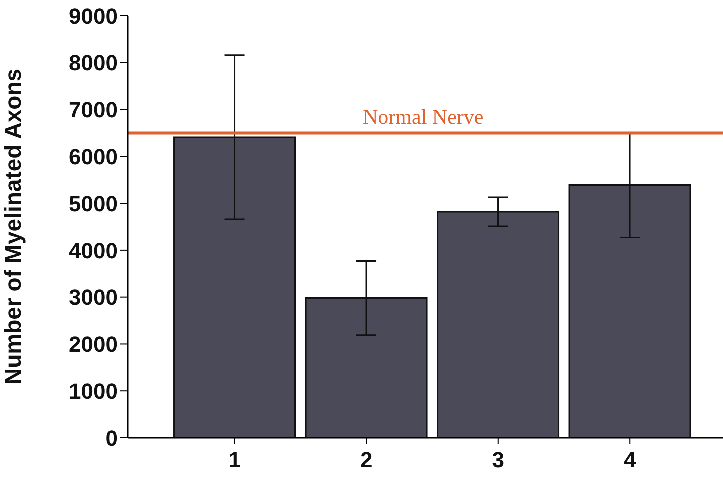  What do you see at coordinates (13, 227) in the screenshot?
I see `y-axis-title: Number of Myelinated Axons` at bounding box center [13, 227].